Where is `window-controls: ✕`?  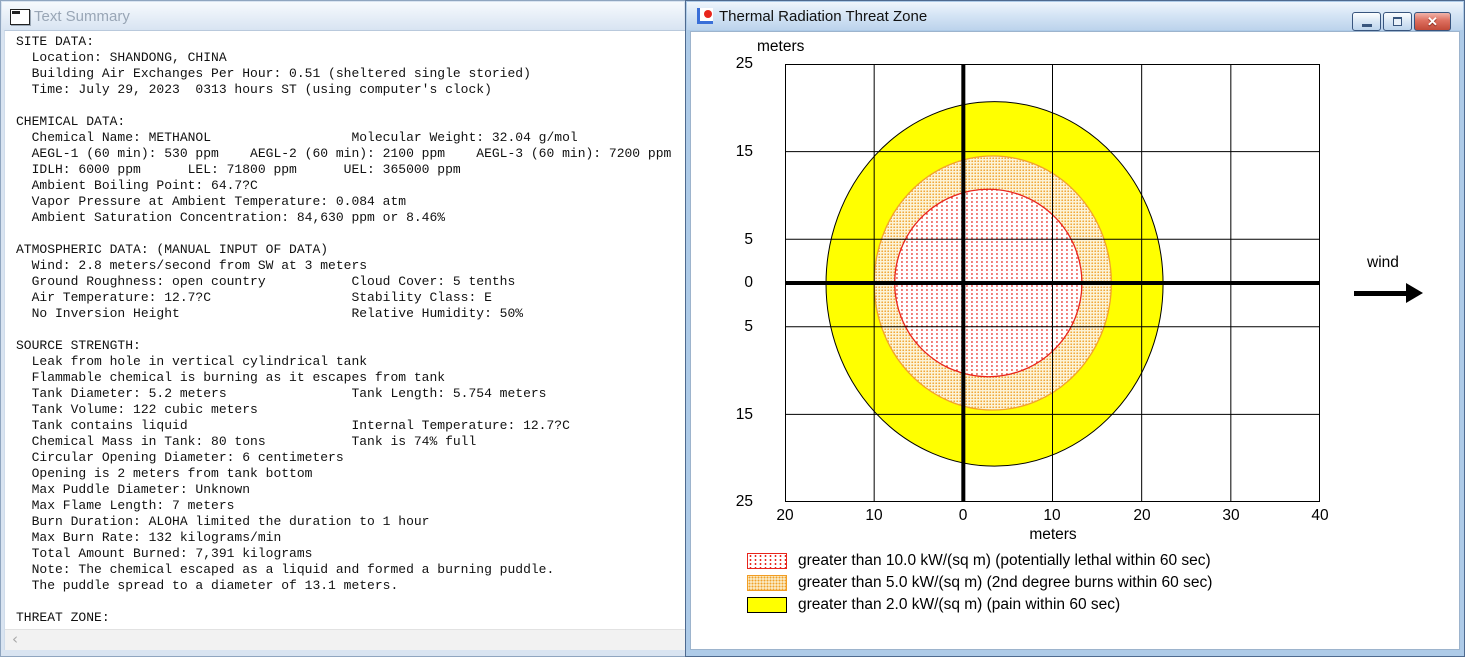
window-controls: ✕ is located at coordinates (1401, 21).